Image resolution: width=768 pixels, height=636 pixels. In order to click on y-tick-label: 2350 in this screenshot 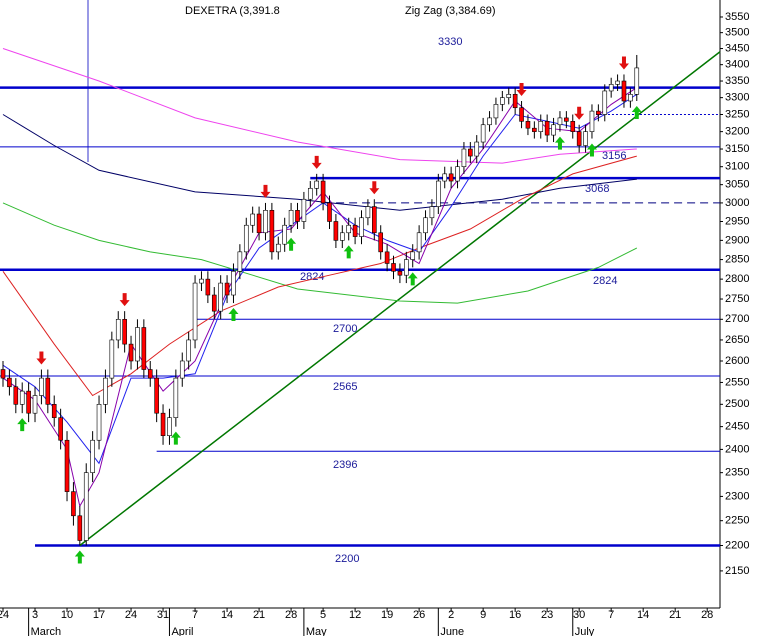, I will do `click(737, 473)`.